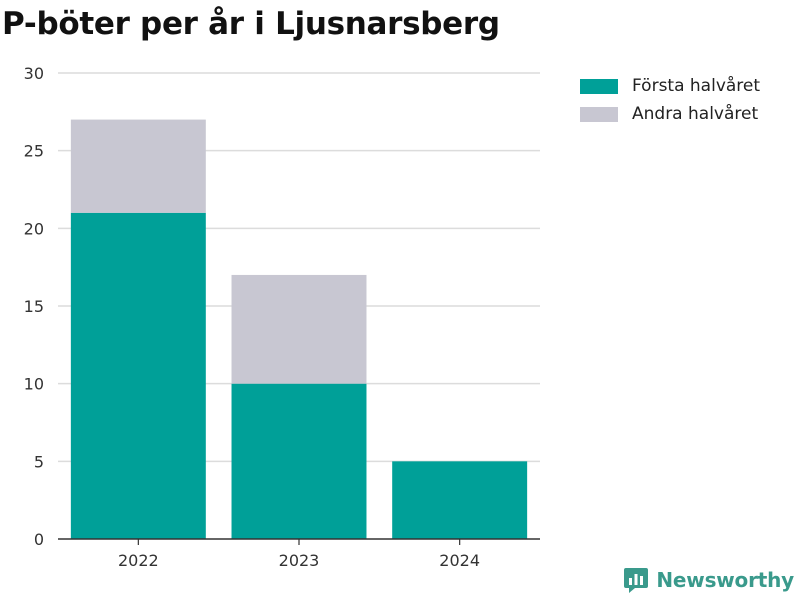 This screenshot has width=800, height=600. I want to click on x-tick-label: 2024, so click(459, 560).